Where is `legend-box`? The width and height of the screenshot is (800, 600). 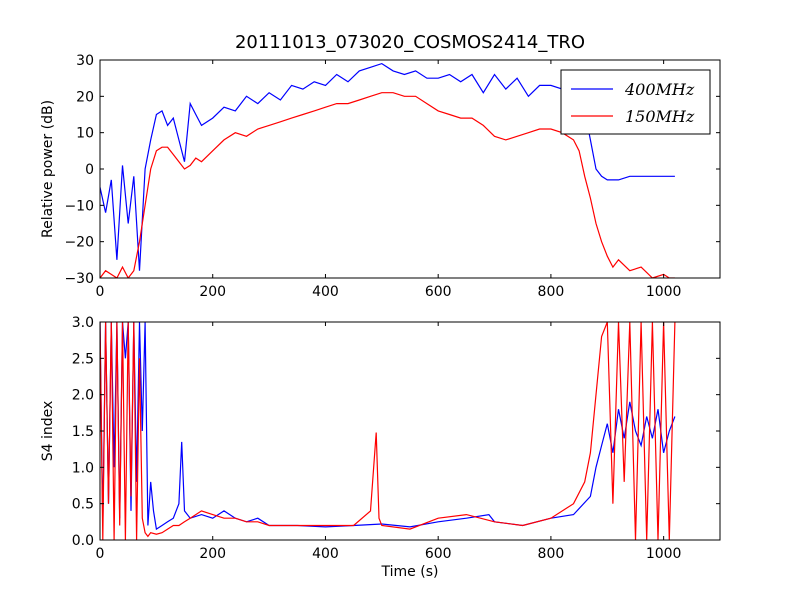
legend-box is located at coordinates (635, 102).